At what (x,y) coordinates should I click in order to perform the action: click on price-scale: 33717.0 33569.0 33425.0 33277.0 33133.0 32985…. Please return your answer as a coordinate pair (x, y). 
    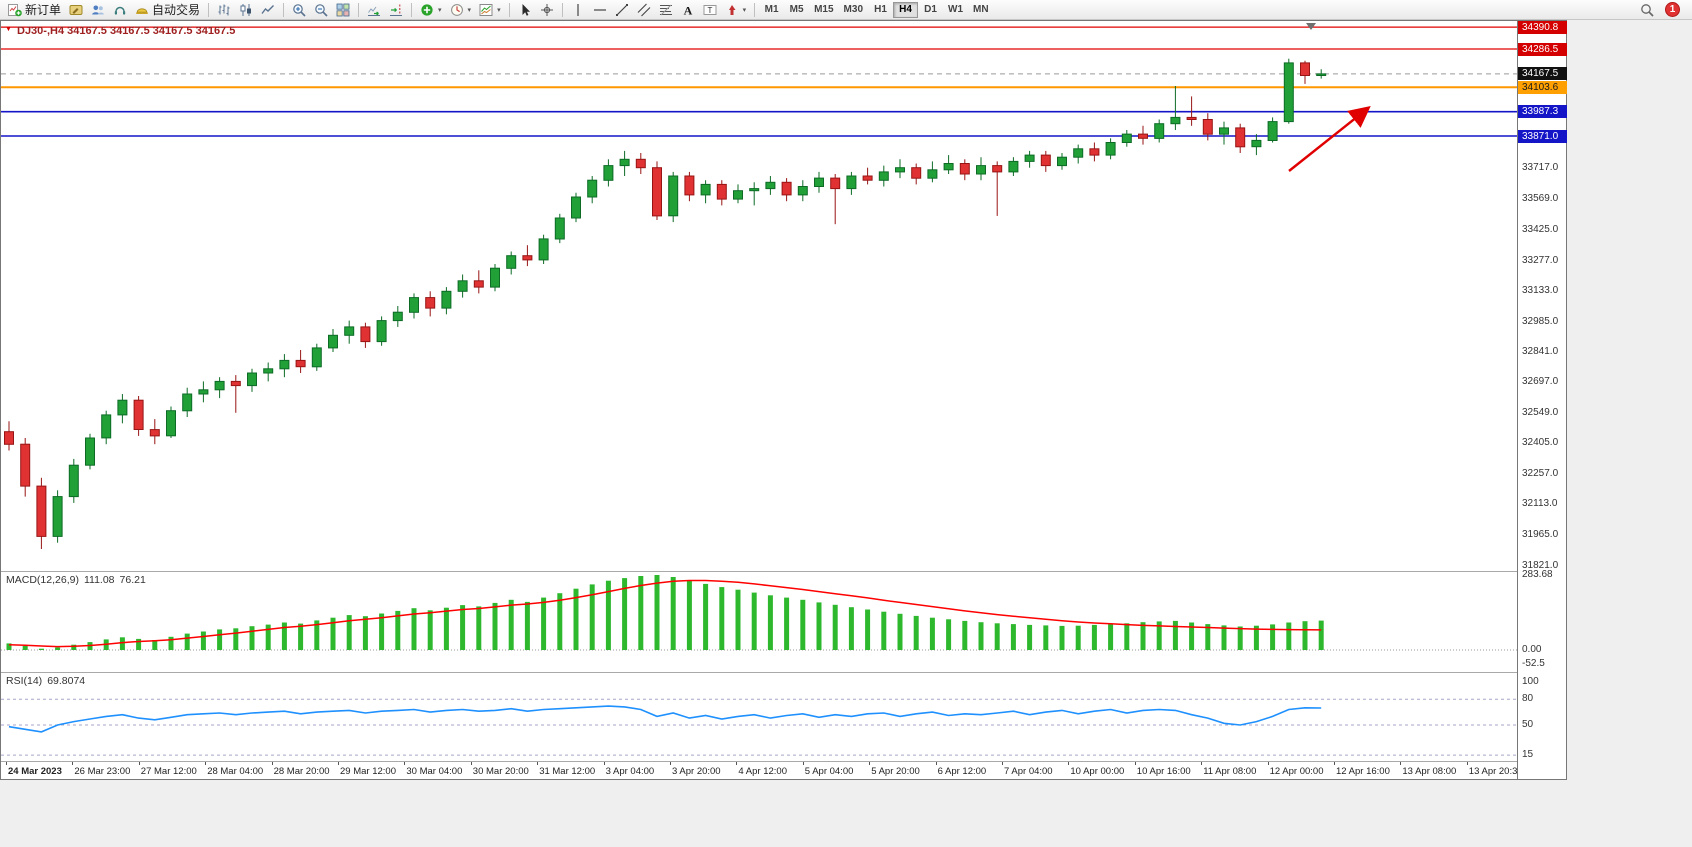
    Looking at the image, I should click on (1542, 399).